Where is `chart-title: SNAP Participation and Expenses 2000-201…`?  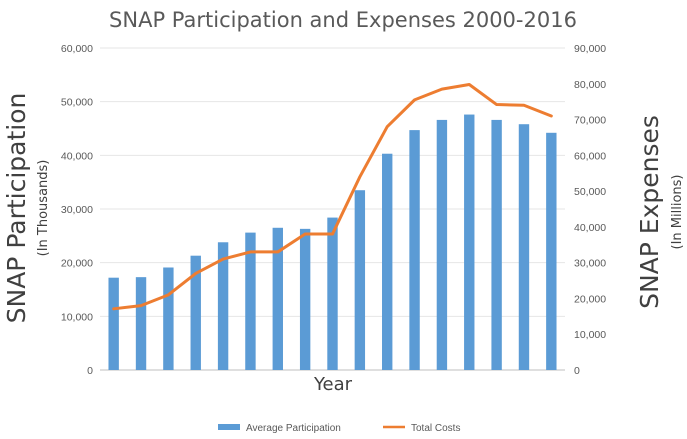
chart-title: SNAP Participation and Expenses 2000-201… is located at coordinates (343, 20).